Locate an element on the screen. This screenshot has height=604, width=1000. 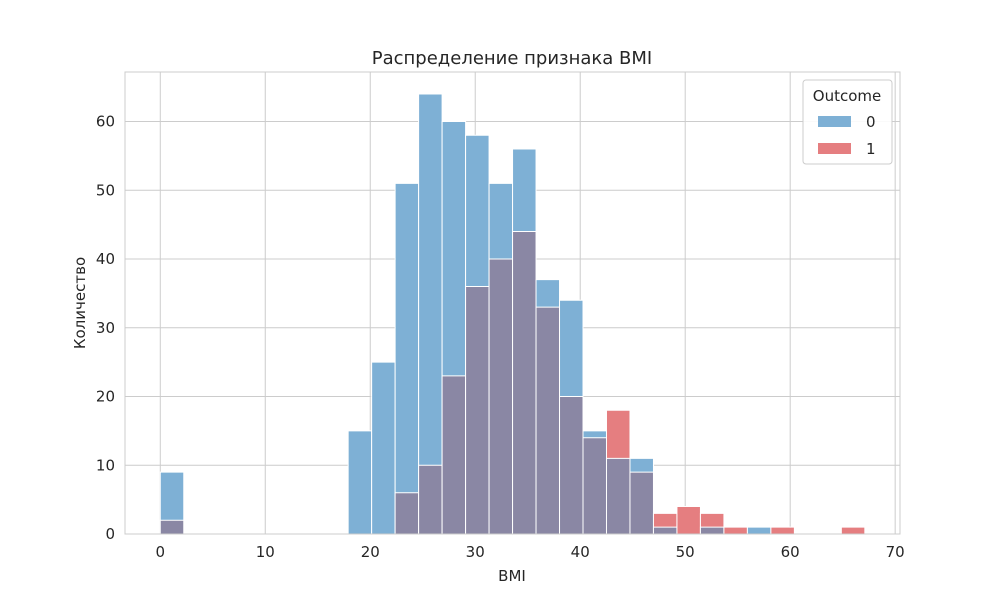
x-tick-label-5: 50 is located at coordinates (685, 552).